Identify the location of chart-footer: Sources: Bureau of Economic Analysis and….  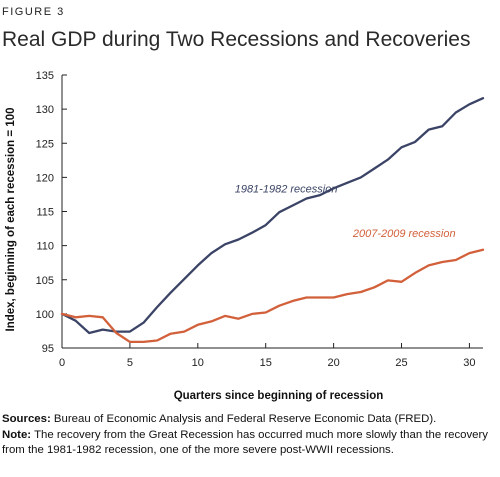
(249, 435).